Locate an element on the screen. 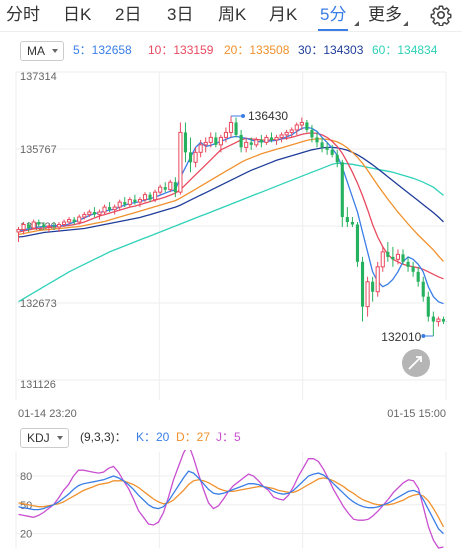 Image resolution: width=462 pixels, height=550 pixels. period-tab-bar: 分时 日K 2日 3日 周K 月K 5分 更多 is located at coordinates (231, 15).